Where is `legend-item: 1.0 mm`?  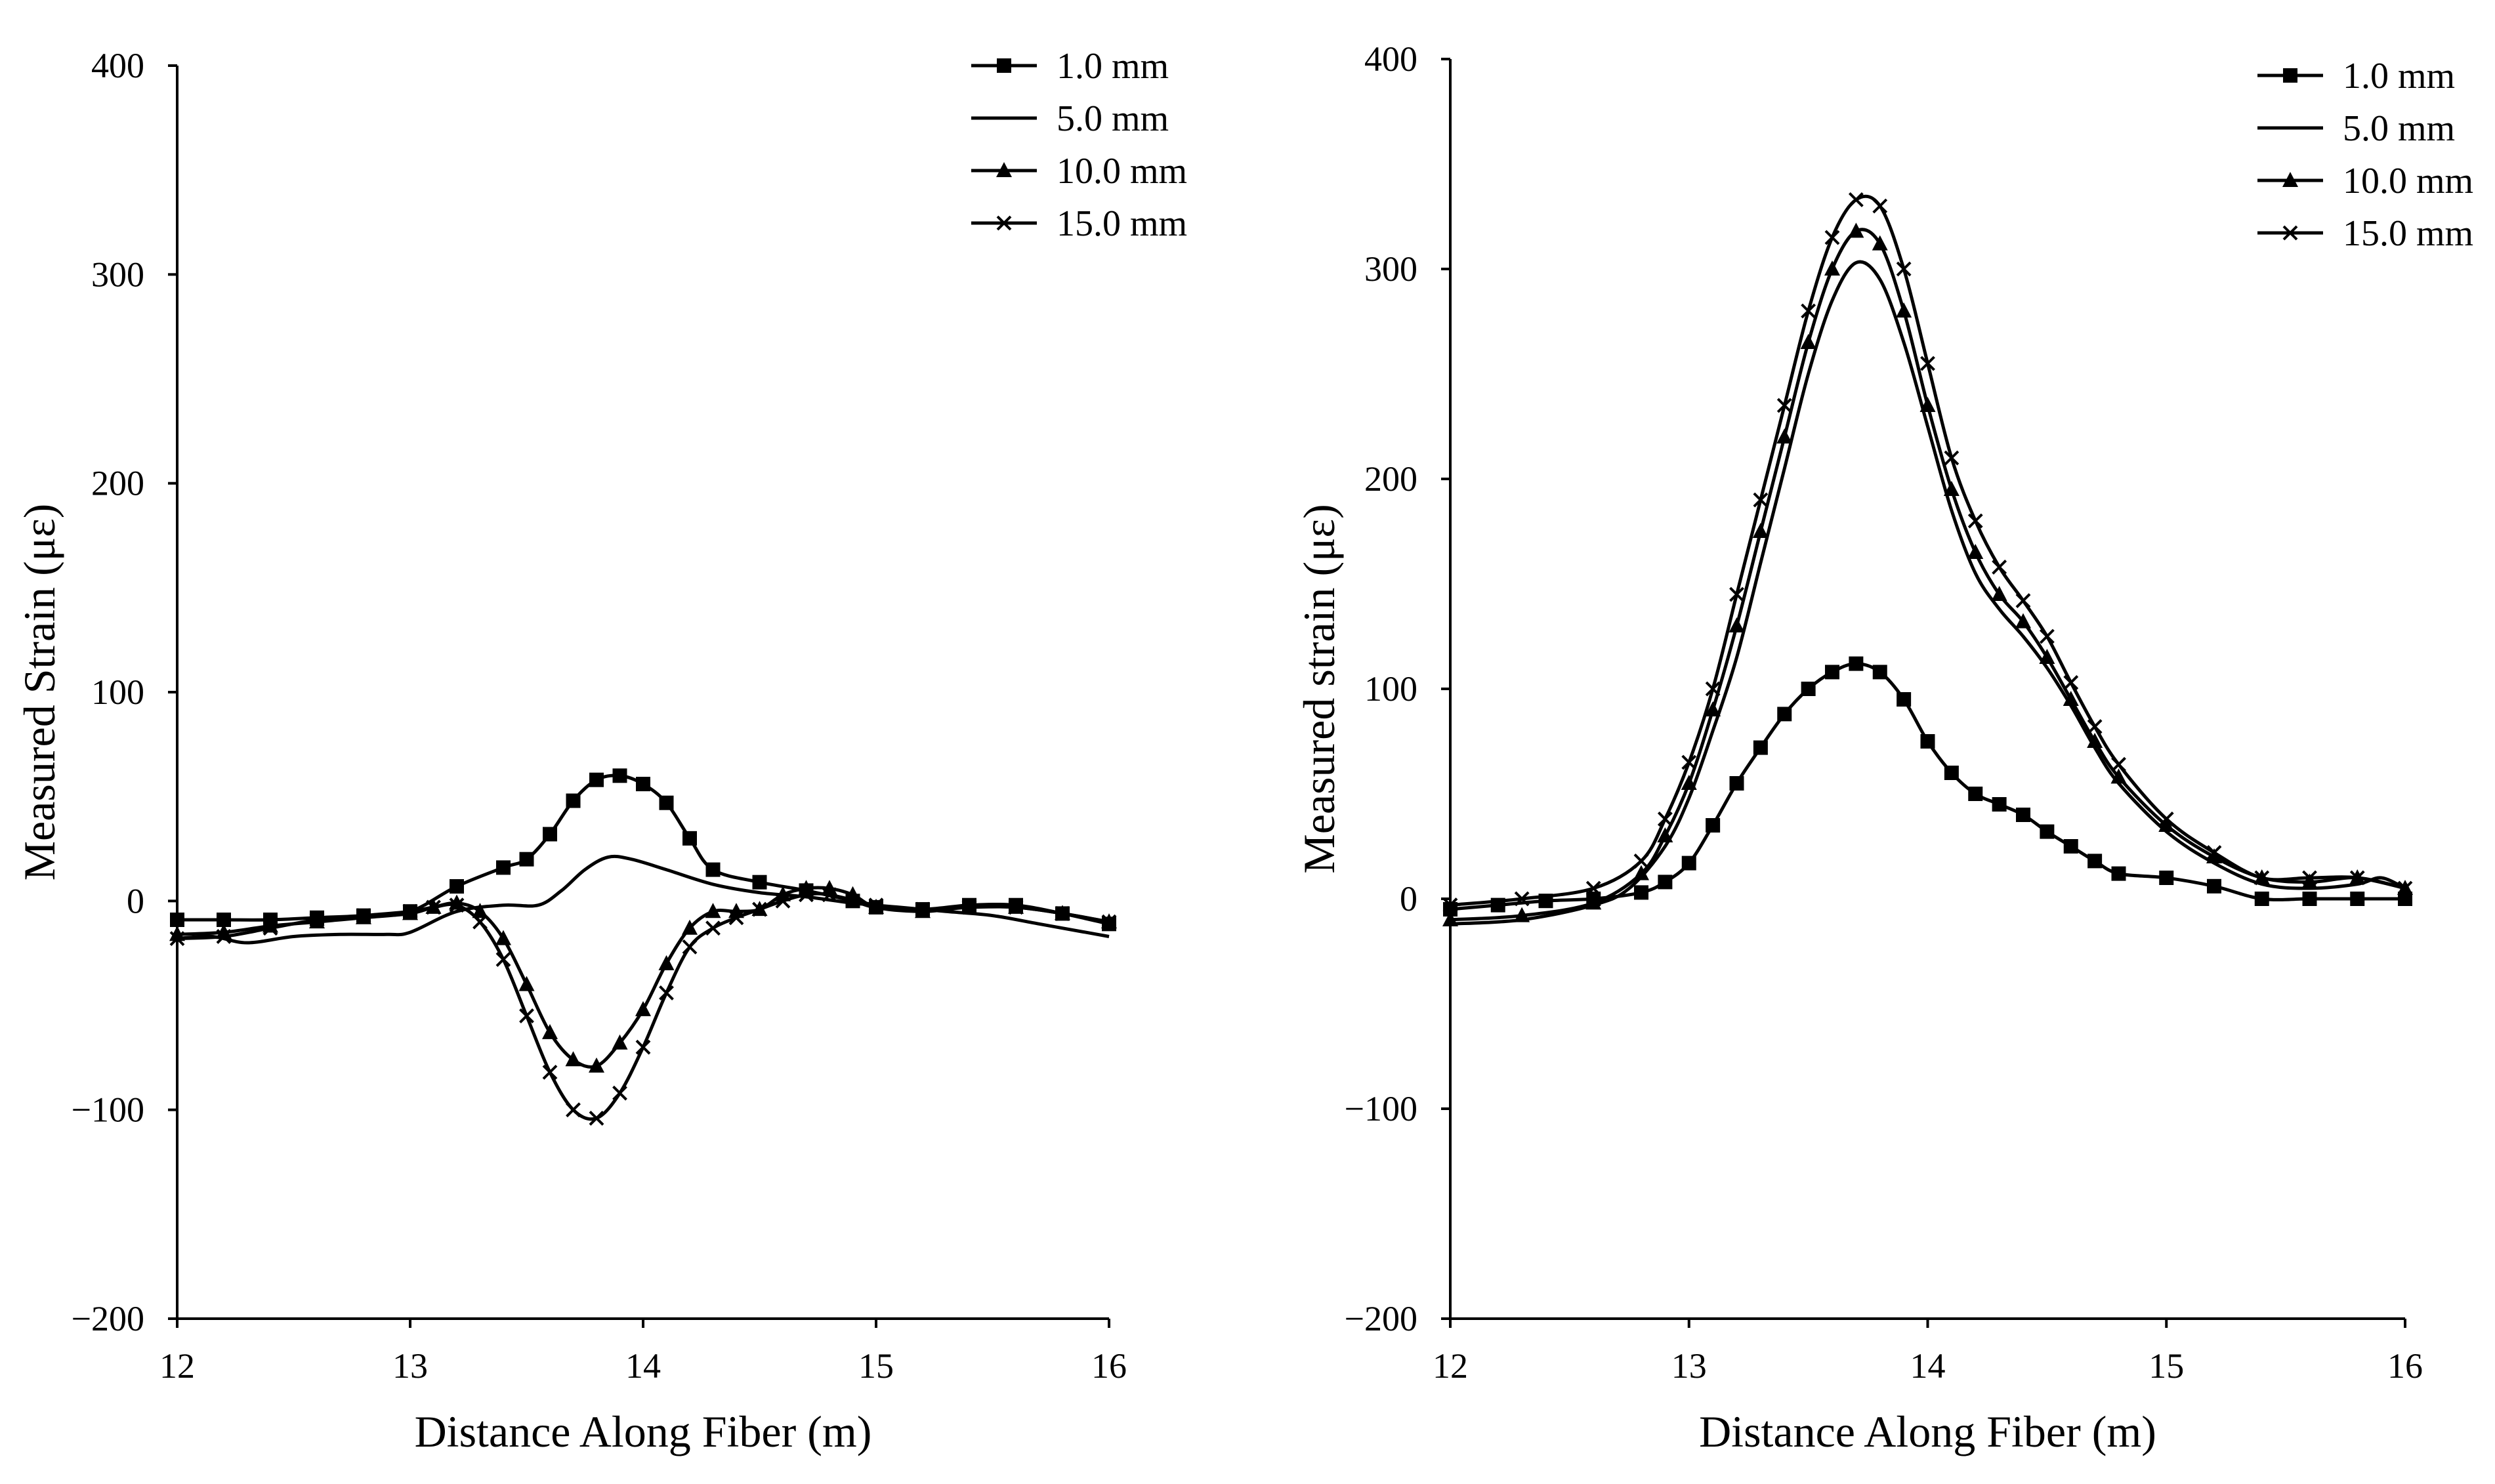 legend-item: 1.0 mm is located at coordinates (2356, 76).